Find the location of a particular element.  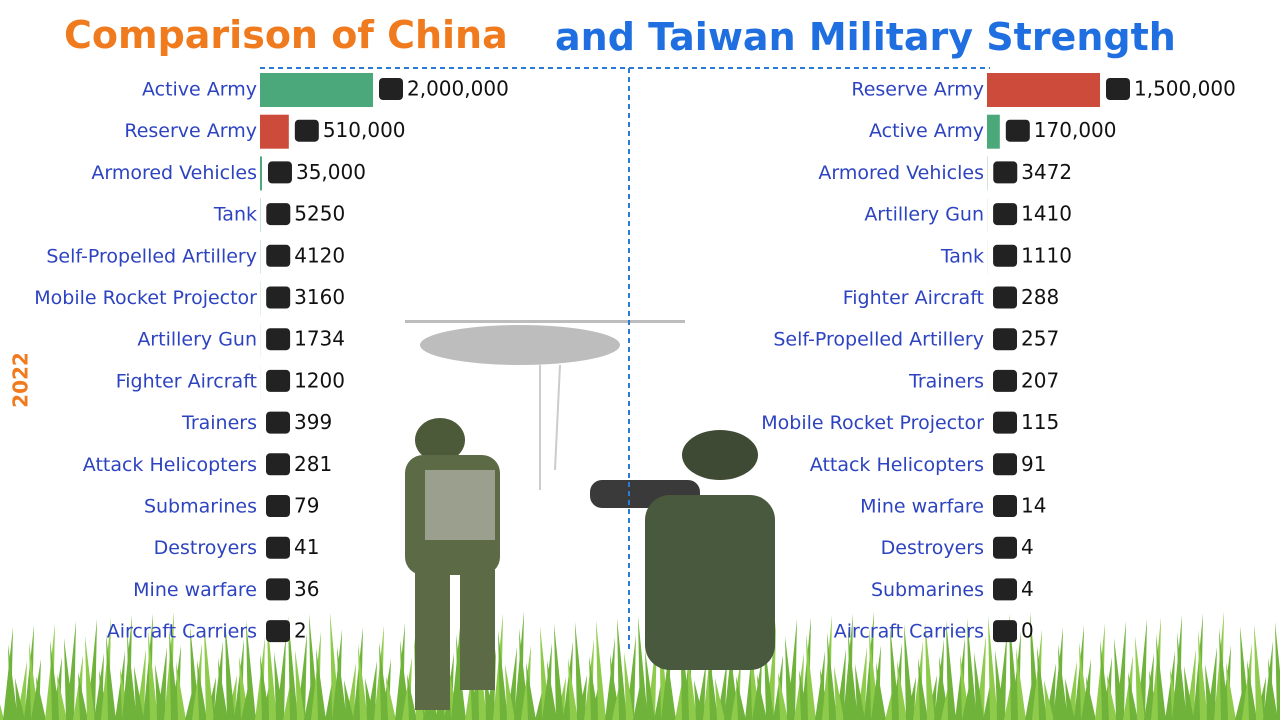

category-label: Mine warfare is located at coordinates (922, 507).